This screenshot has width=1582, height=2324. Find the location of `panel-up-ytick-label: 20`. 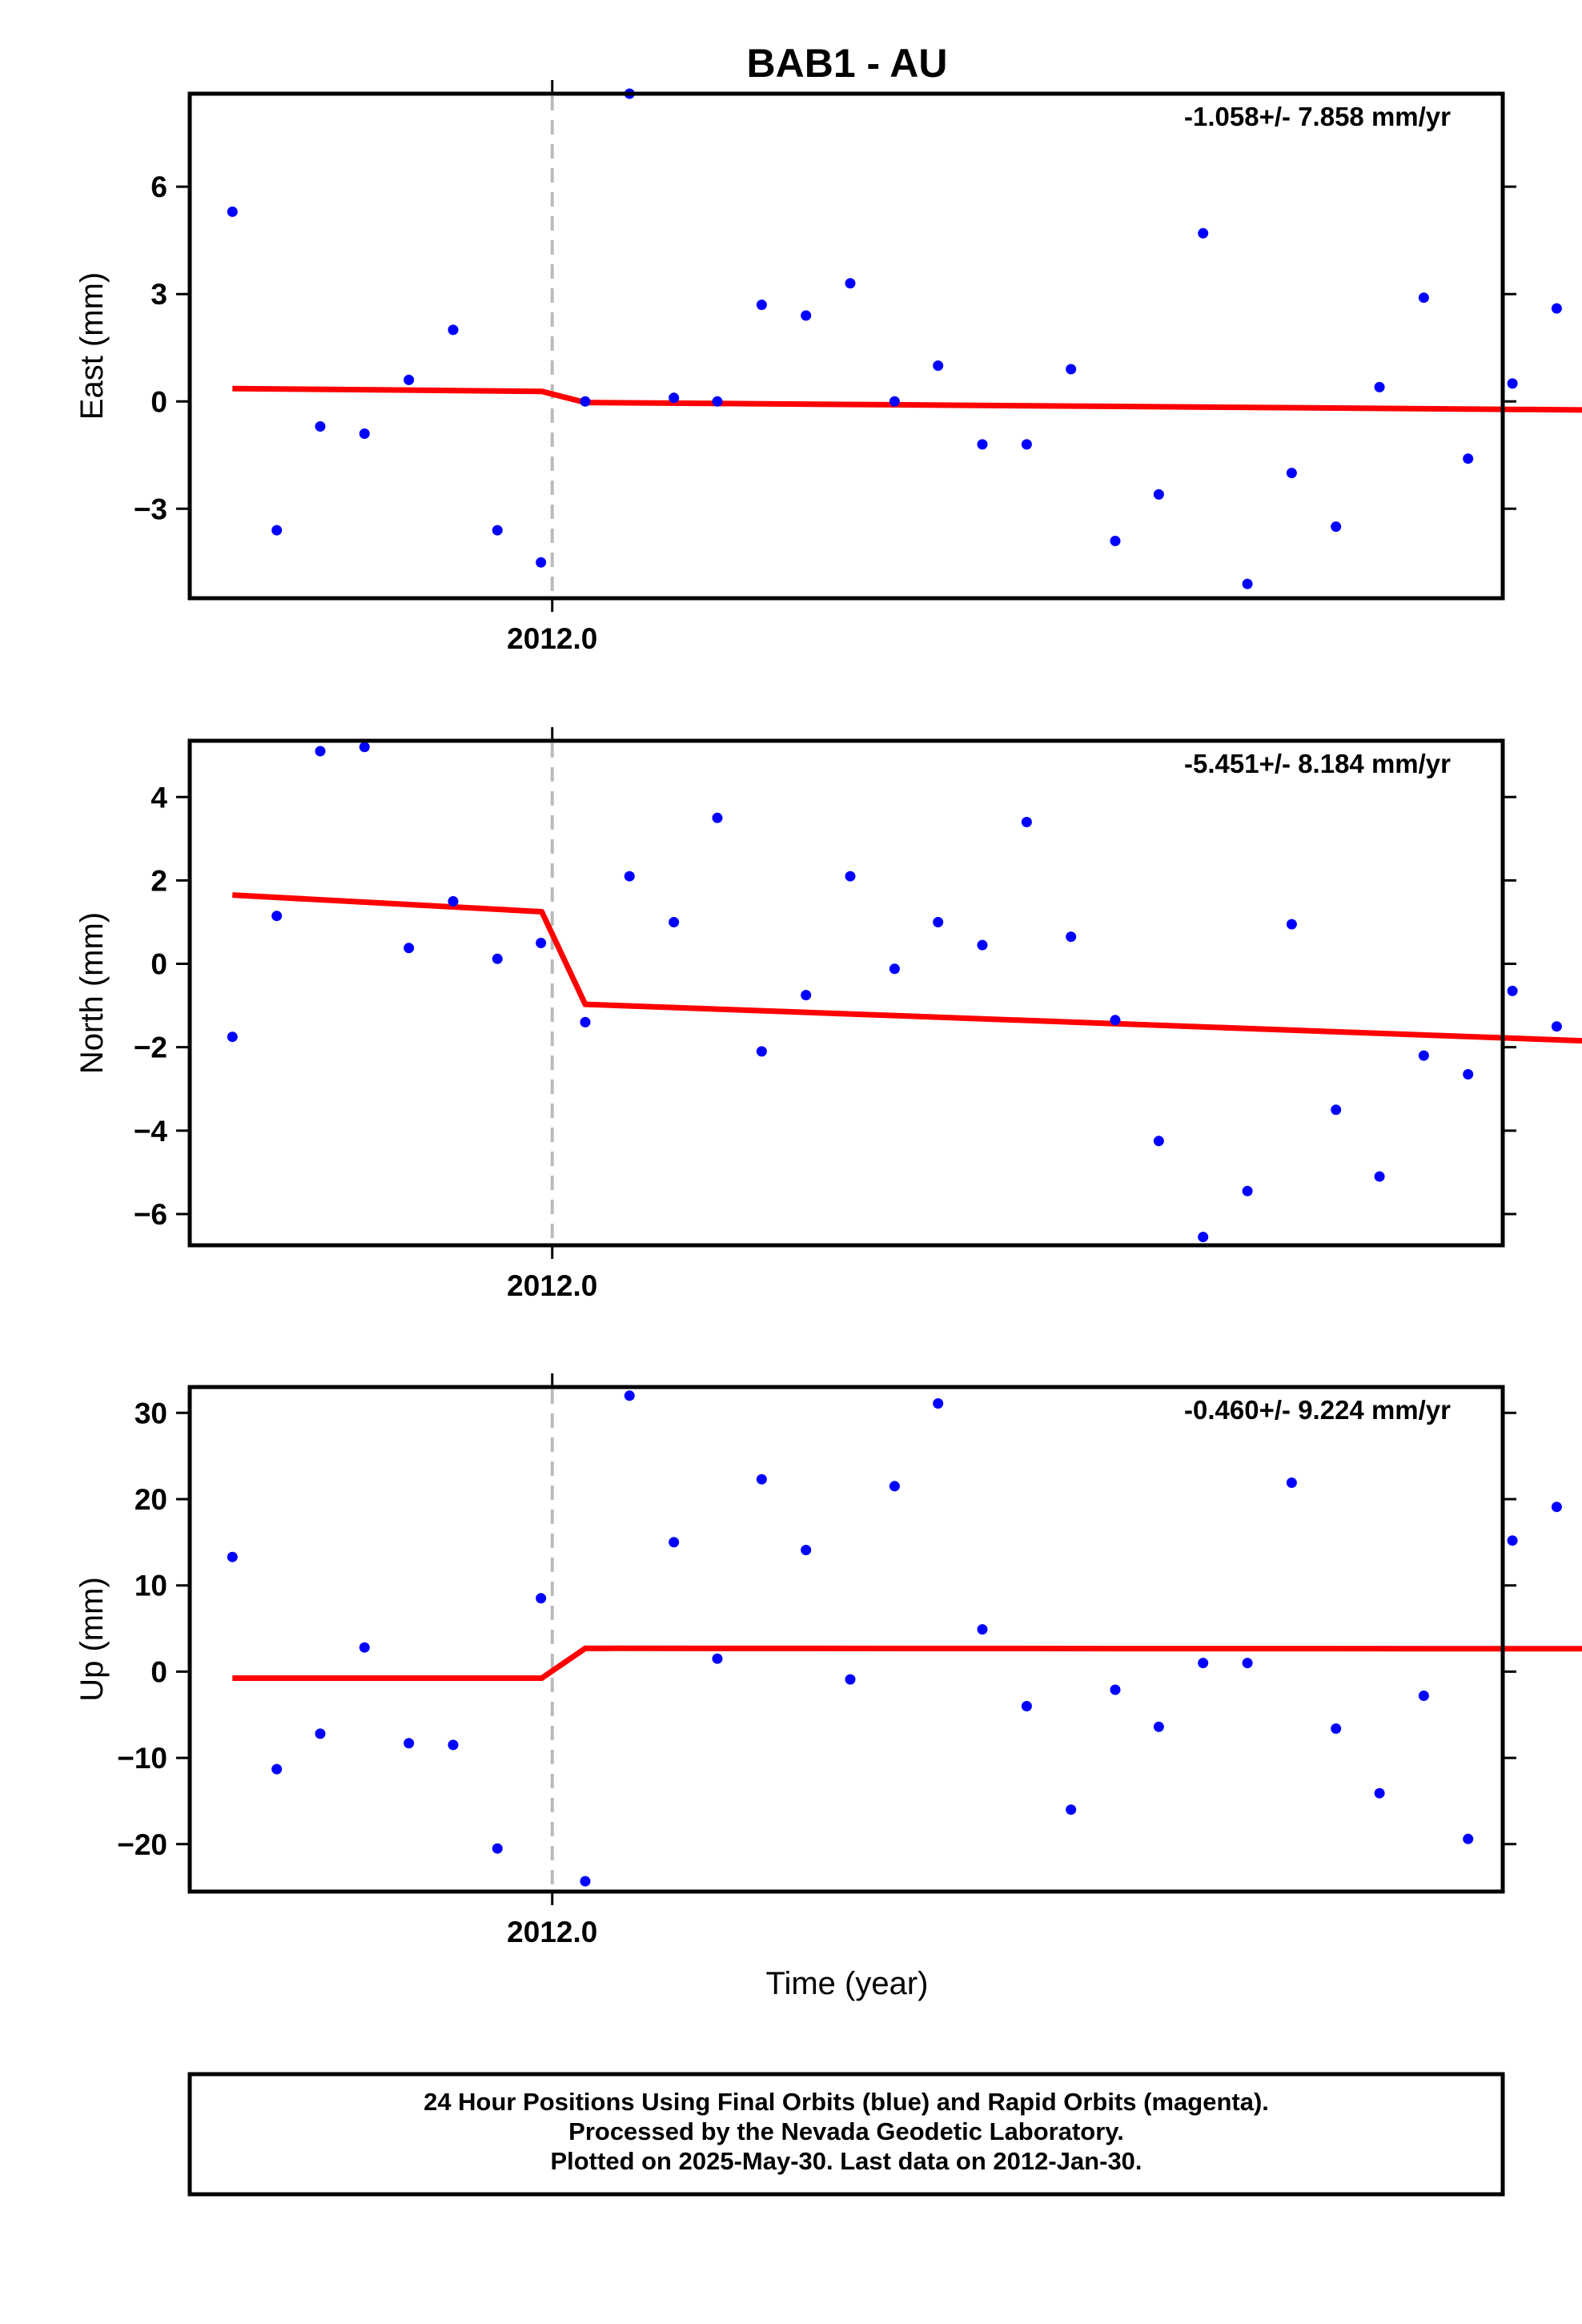

panel-up-ytick-label: 20 is located at coordinates (151, 1499).